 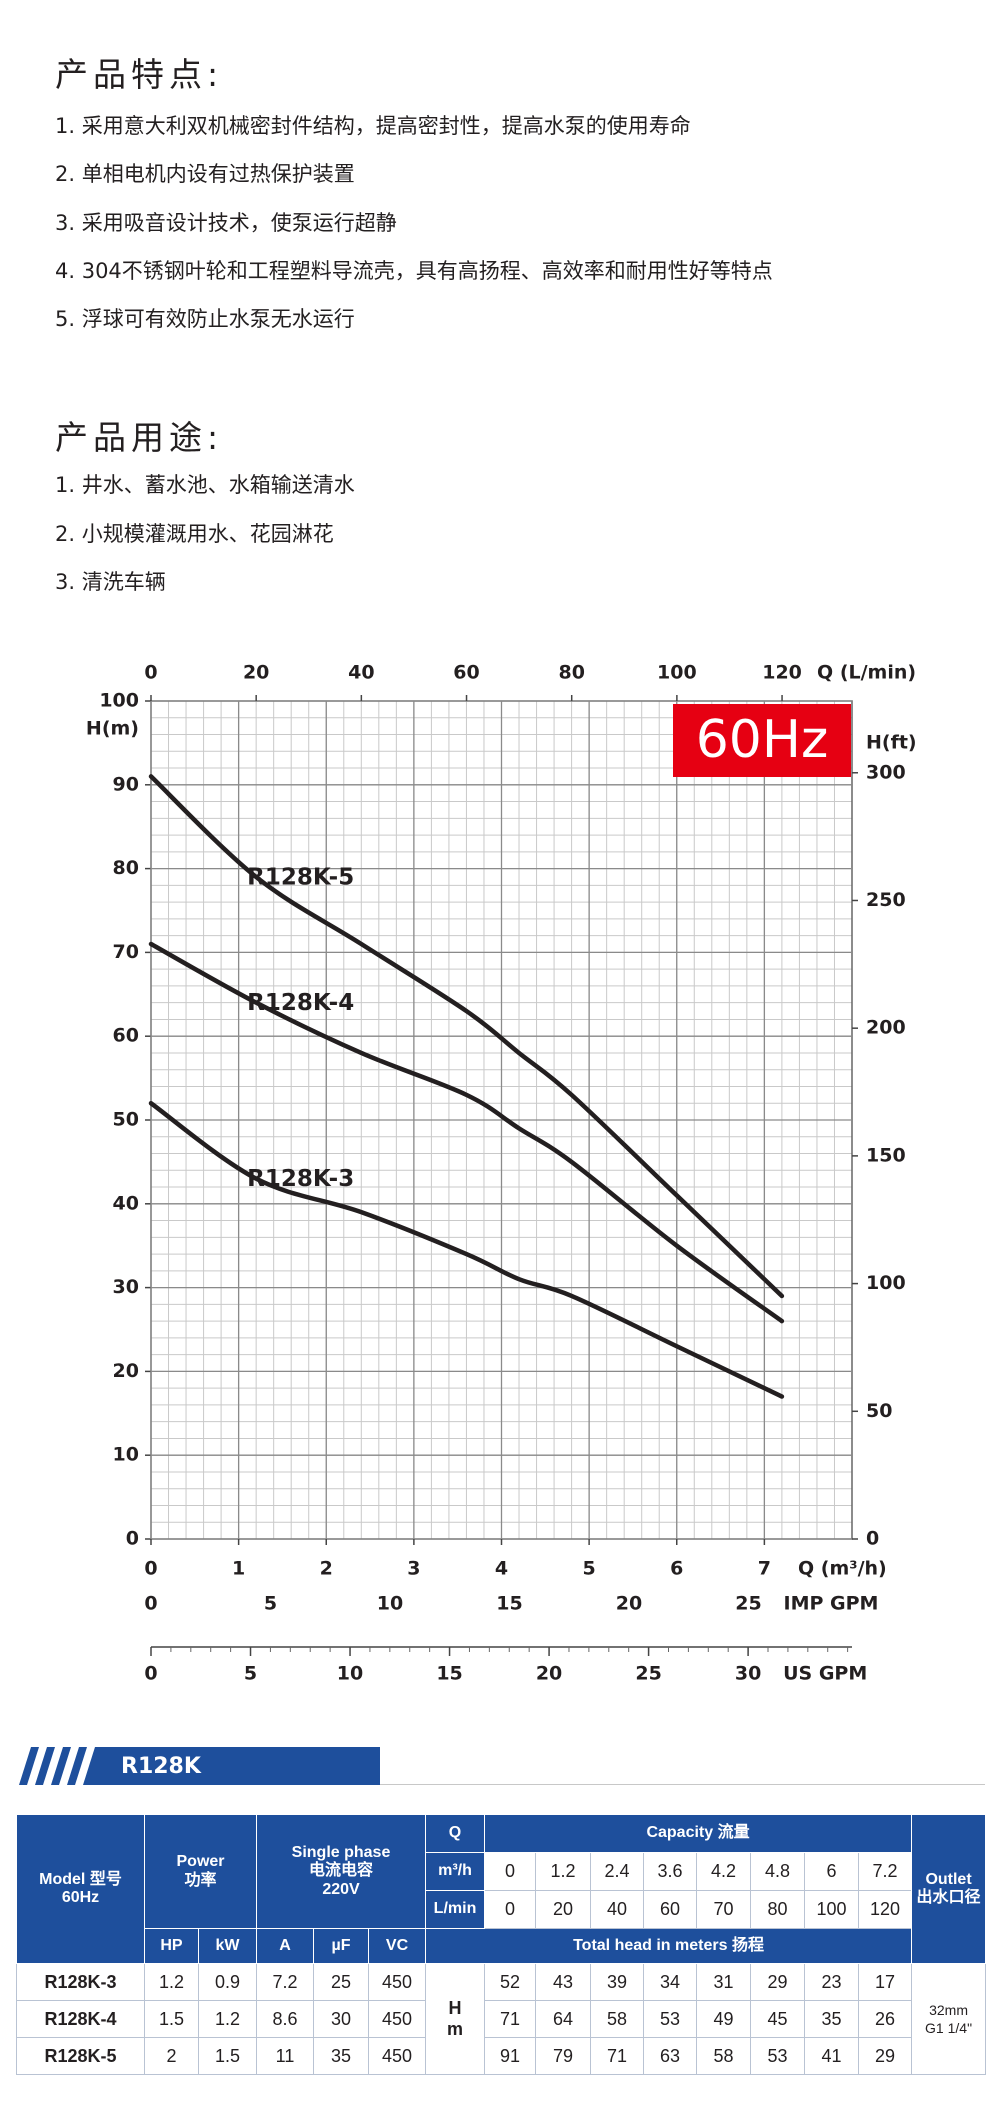 What do you see at coordinates (886, 772) in the screenshot?
I see `y2-tick-label: 300` at bounding box center [886, 772].